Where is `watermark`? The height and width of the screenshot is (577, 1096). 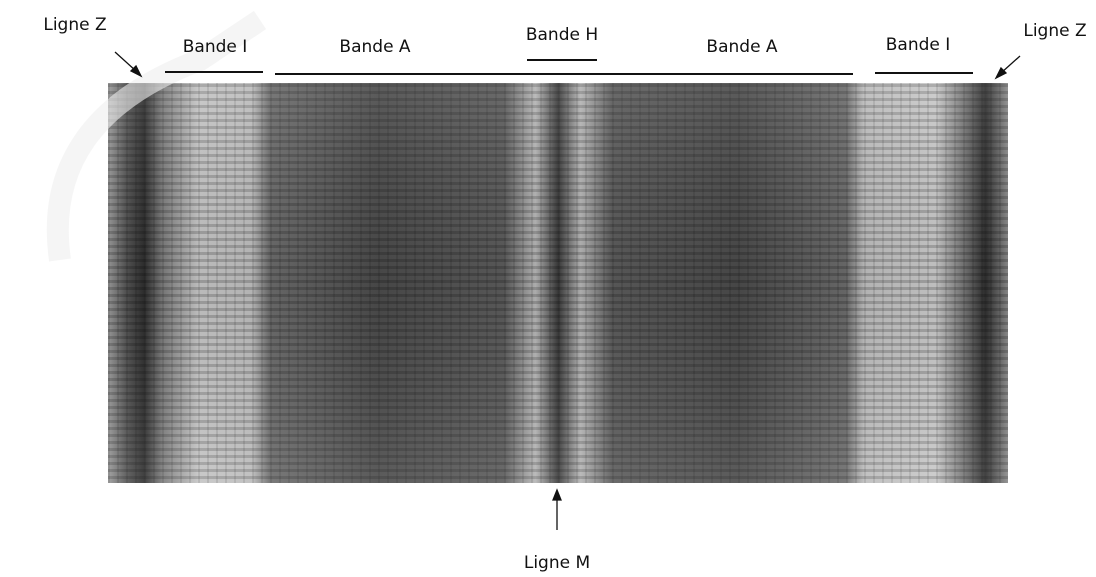
watermark is located at coordinates (156, 136).